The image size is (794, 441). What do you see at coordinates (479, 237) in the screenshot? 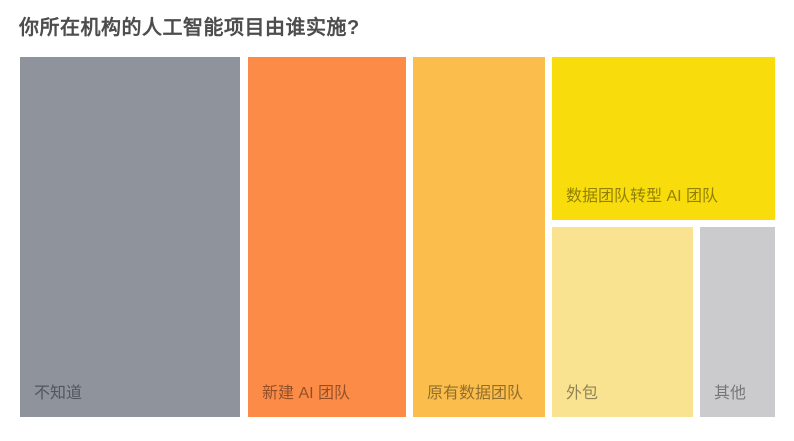
I see `treemap-cell-3: 原有数据团队` at bounding box center [479, 237].